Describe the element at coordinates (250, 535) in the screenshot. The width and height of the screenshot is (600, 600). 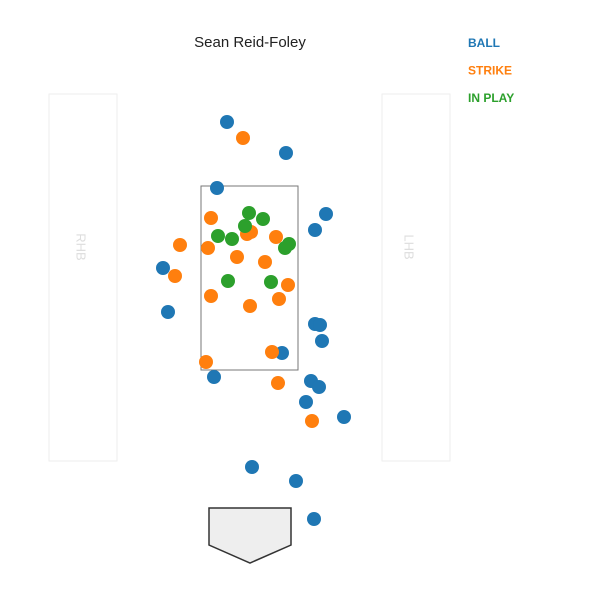
I see `home-plate` at that location.